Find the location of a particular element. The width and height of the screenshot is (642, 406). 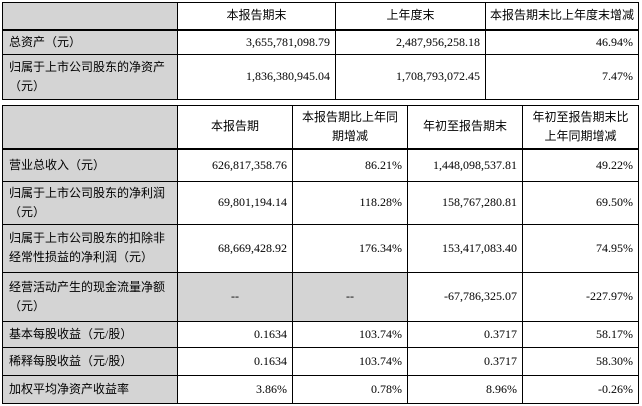

column-header: 本报告期末 is located at coordinates (256, 16).